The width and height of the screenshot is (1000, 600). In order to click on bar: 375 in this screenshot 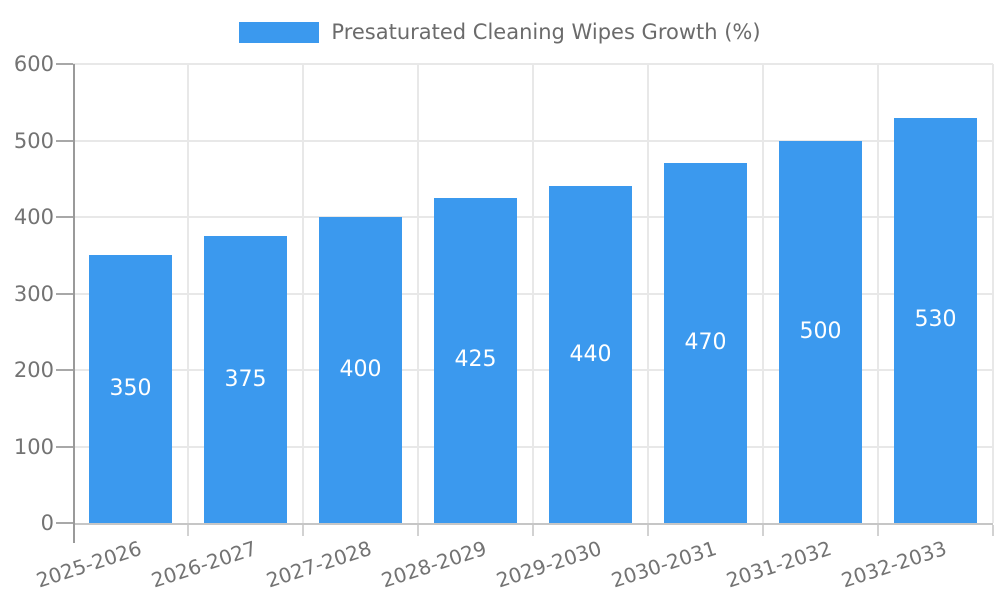, I will do `click(245, 379)`.